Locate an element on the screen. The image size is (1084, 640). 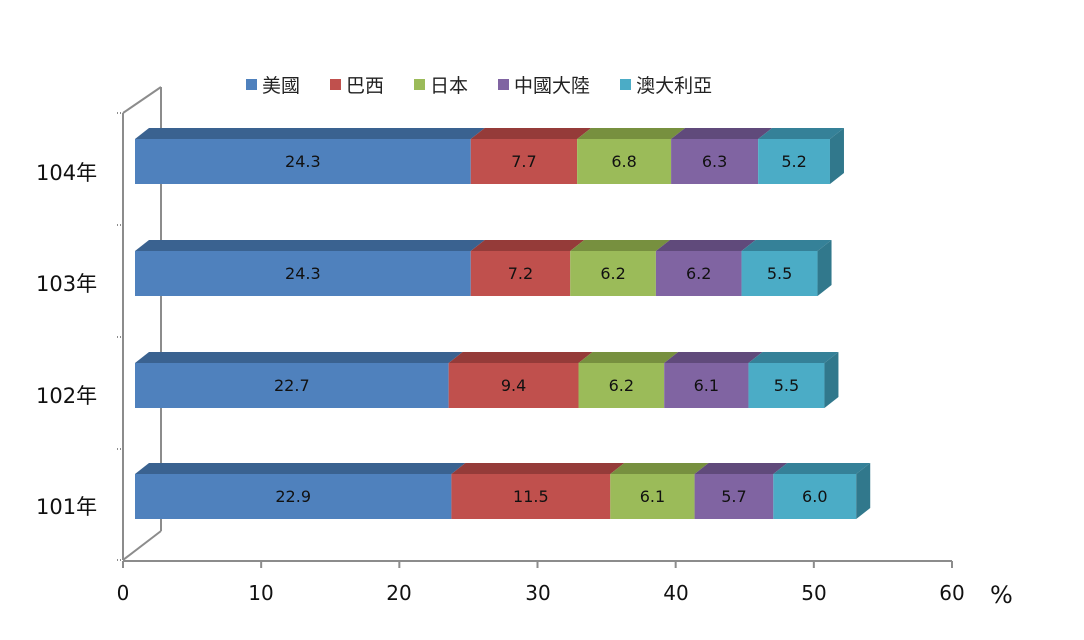
data-label: 6.0 is located at coordinates (814, 496).